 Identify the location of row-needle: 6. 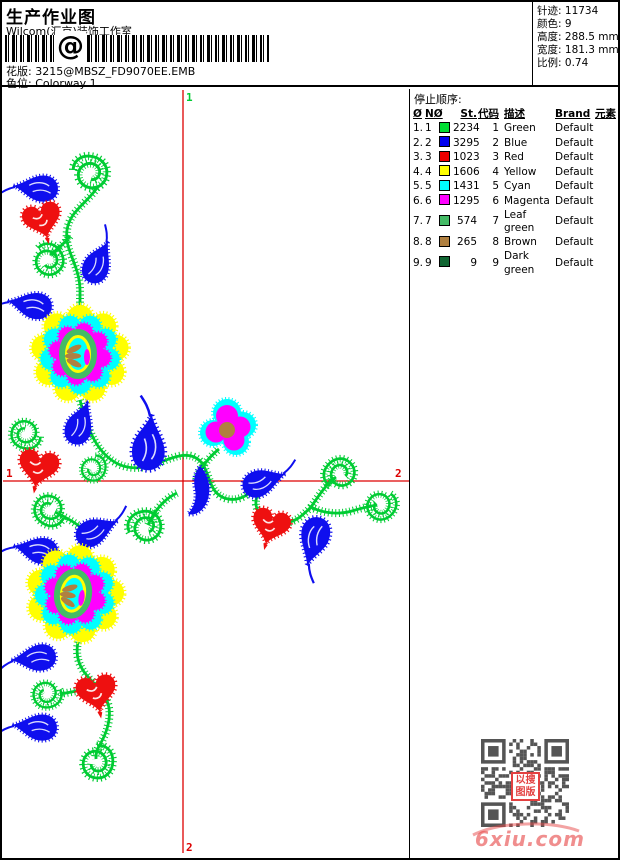
(428, 200).